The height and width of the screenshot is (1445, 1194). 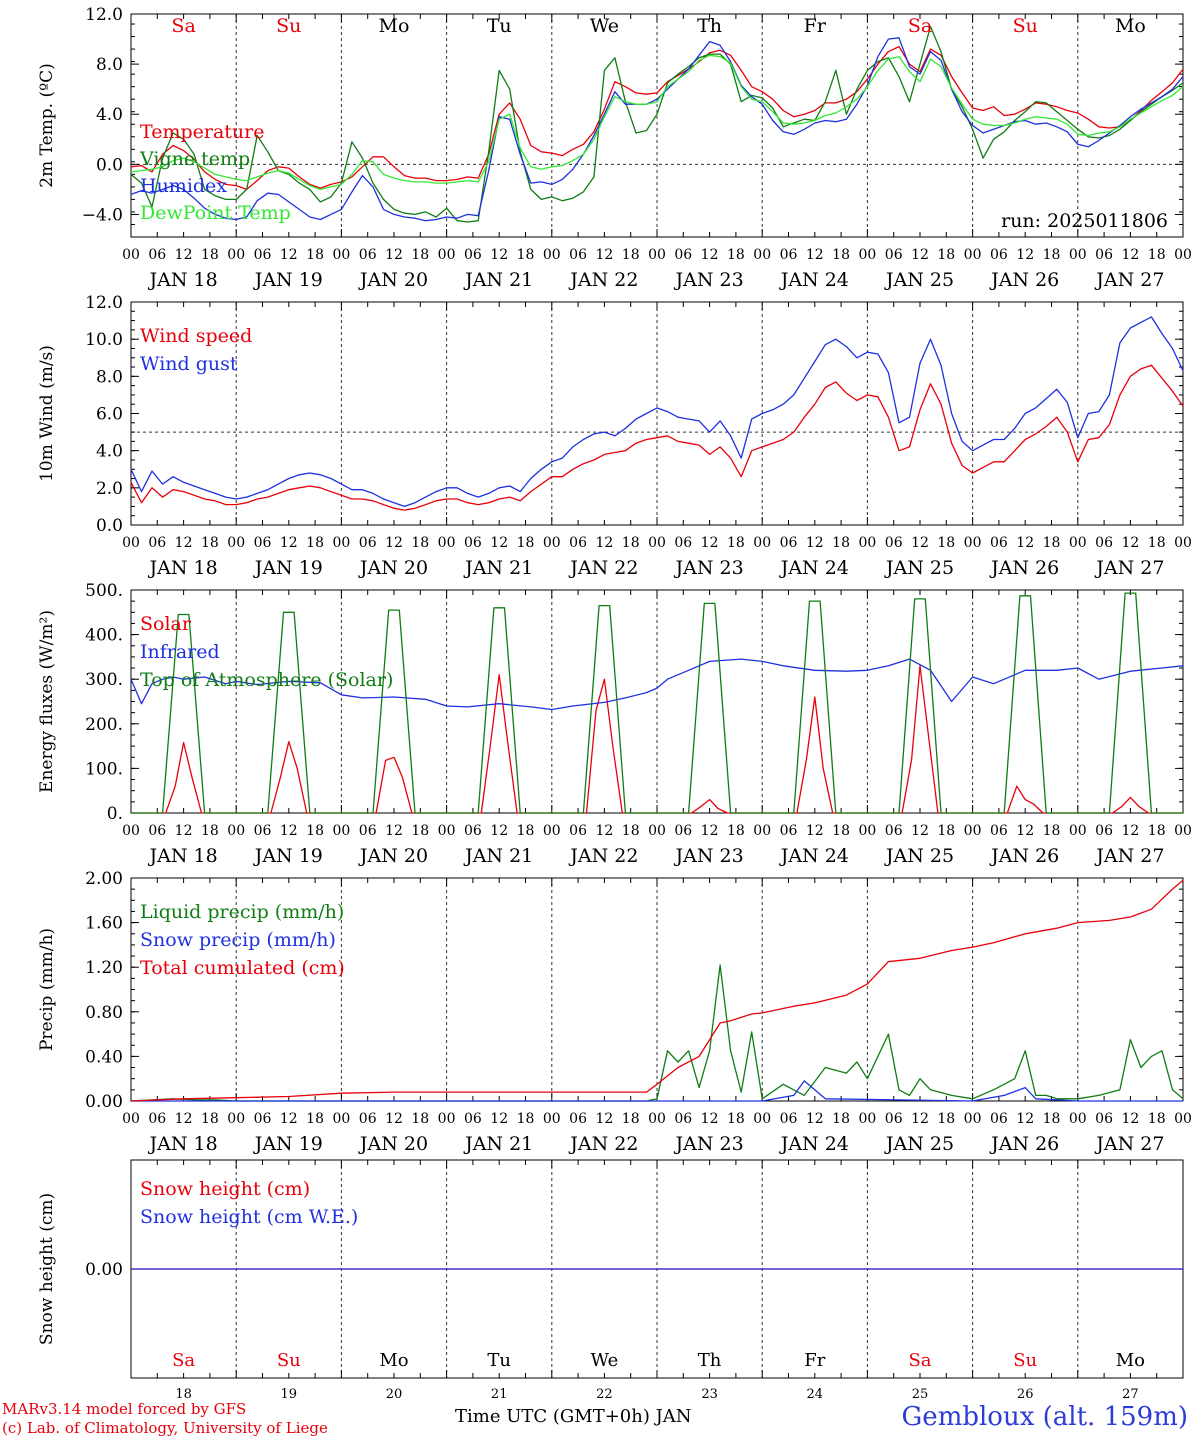 What do you see at coordinates (604, 1394) in the screenshot?
I see `day-number-label: 22` at bounding box center [604, 1394].